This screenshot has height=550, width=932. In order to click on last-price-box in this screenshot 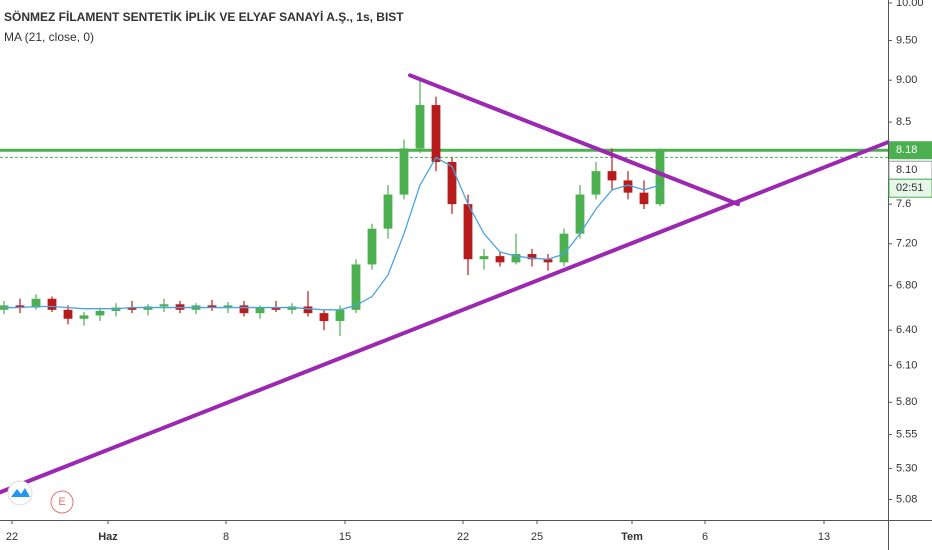, I will do `click(910, 150)`.